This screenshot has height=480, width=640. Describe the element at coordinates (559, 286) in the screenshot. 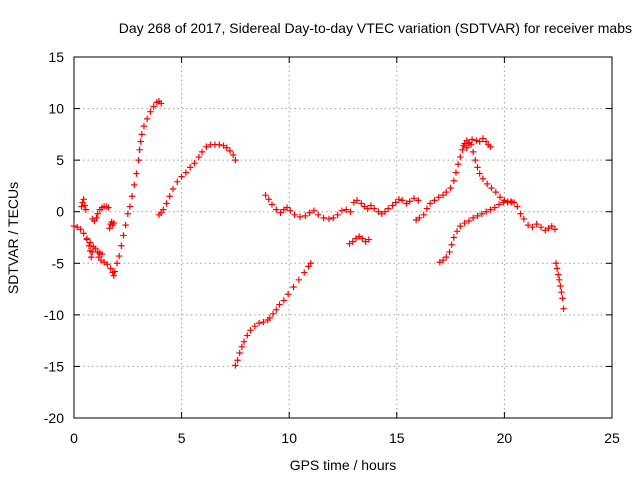

I see `series-s16` at that location.